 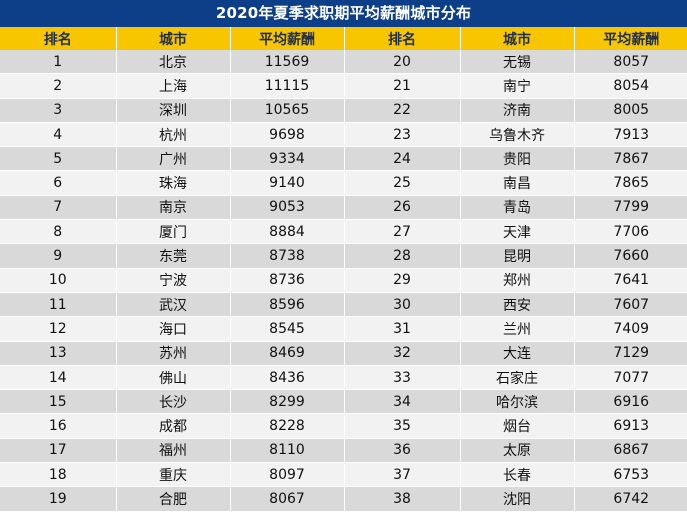 What do you see at coordinates (173, 426) in the screenshot?
I see `cell-city-left: 成都` at bounding box center [173, 426].